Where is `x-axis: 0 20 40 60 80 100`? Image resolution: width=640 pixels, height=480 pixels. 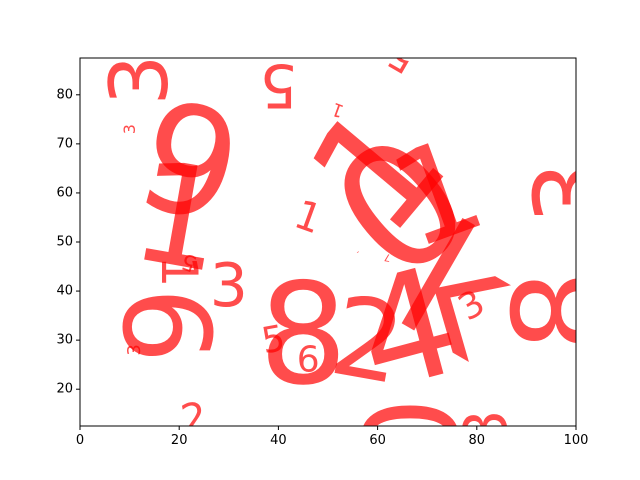 x-axis: 0 20 40 60 80 100 is located at coordinates (332, 437).